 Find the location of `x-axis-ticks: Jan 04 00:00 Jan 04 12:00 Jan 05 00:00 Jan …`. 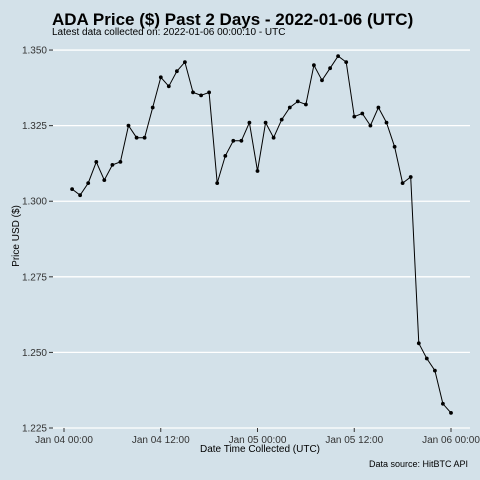

x-axis-ticks: Jan 04 00:00 Jan 04 12:00 Jan 05 00:00 Jan … is located at coordinates (257, 437).